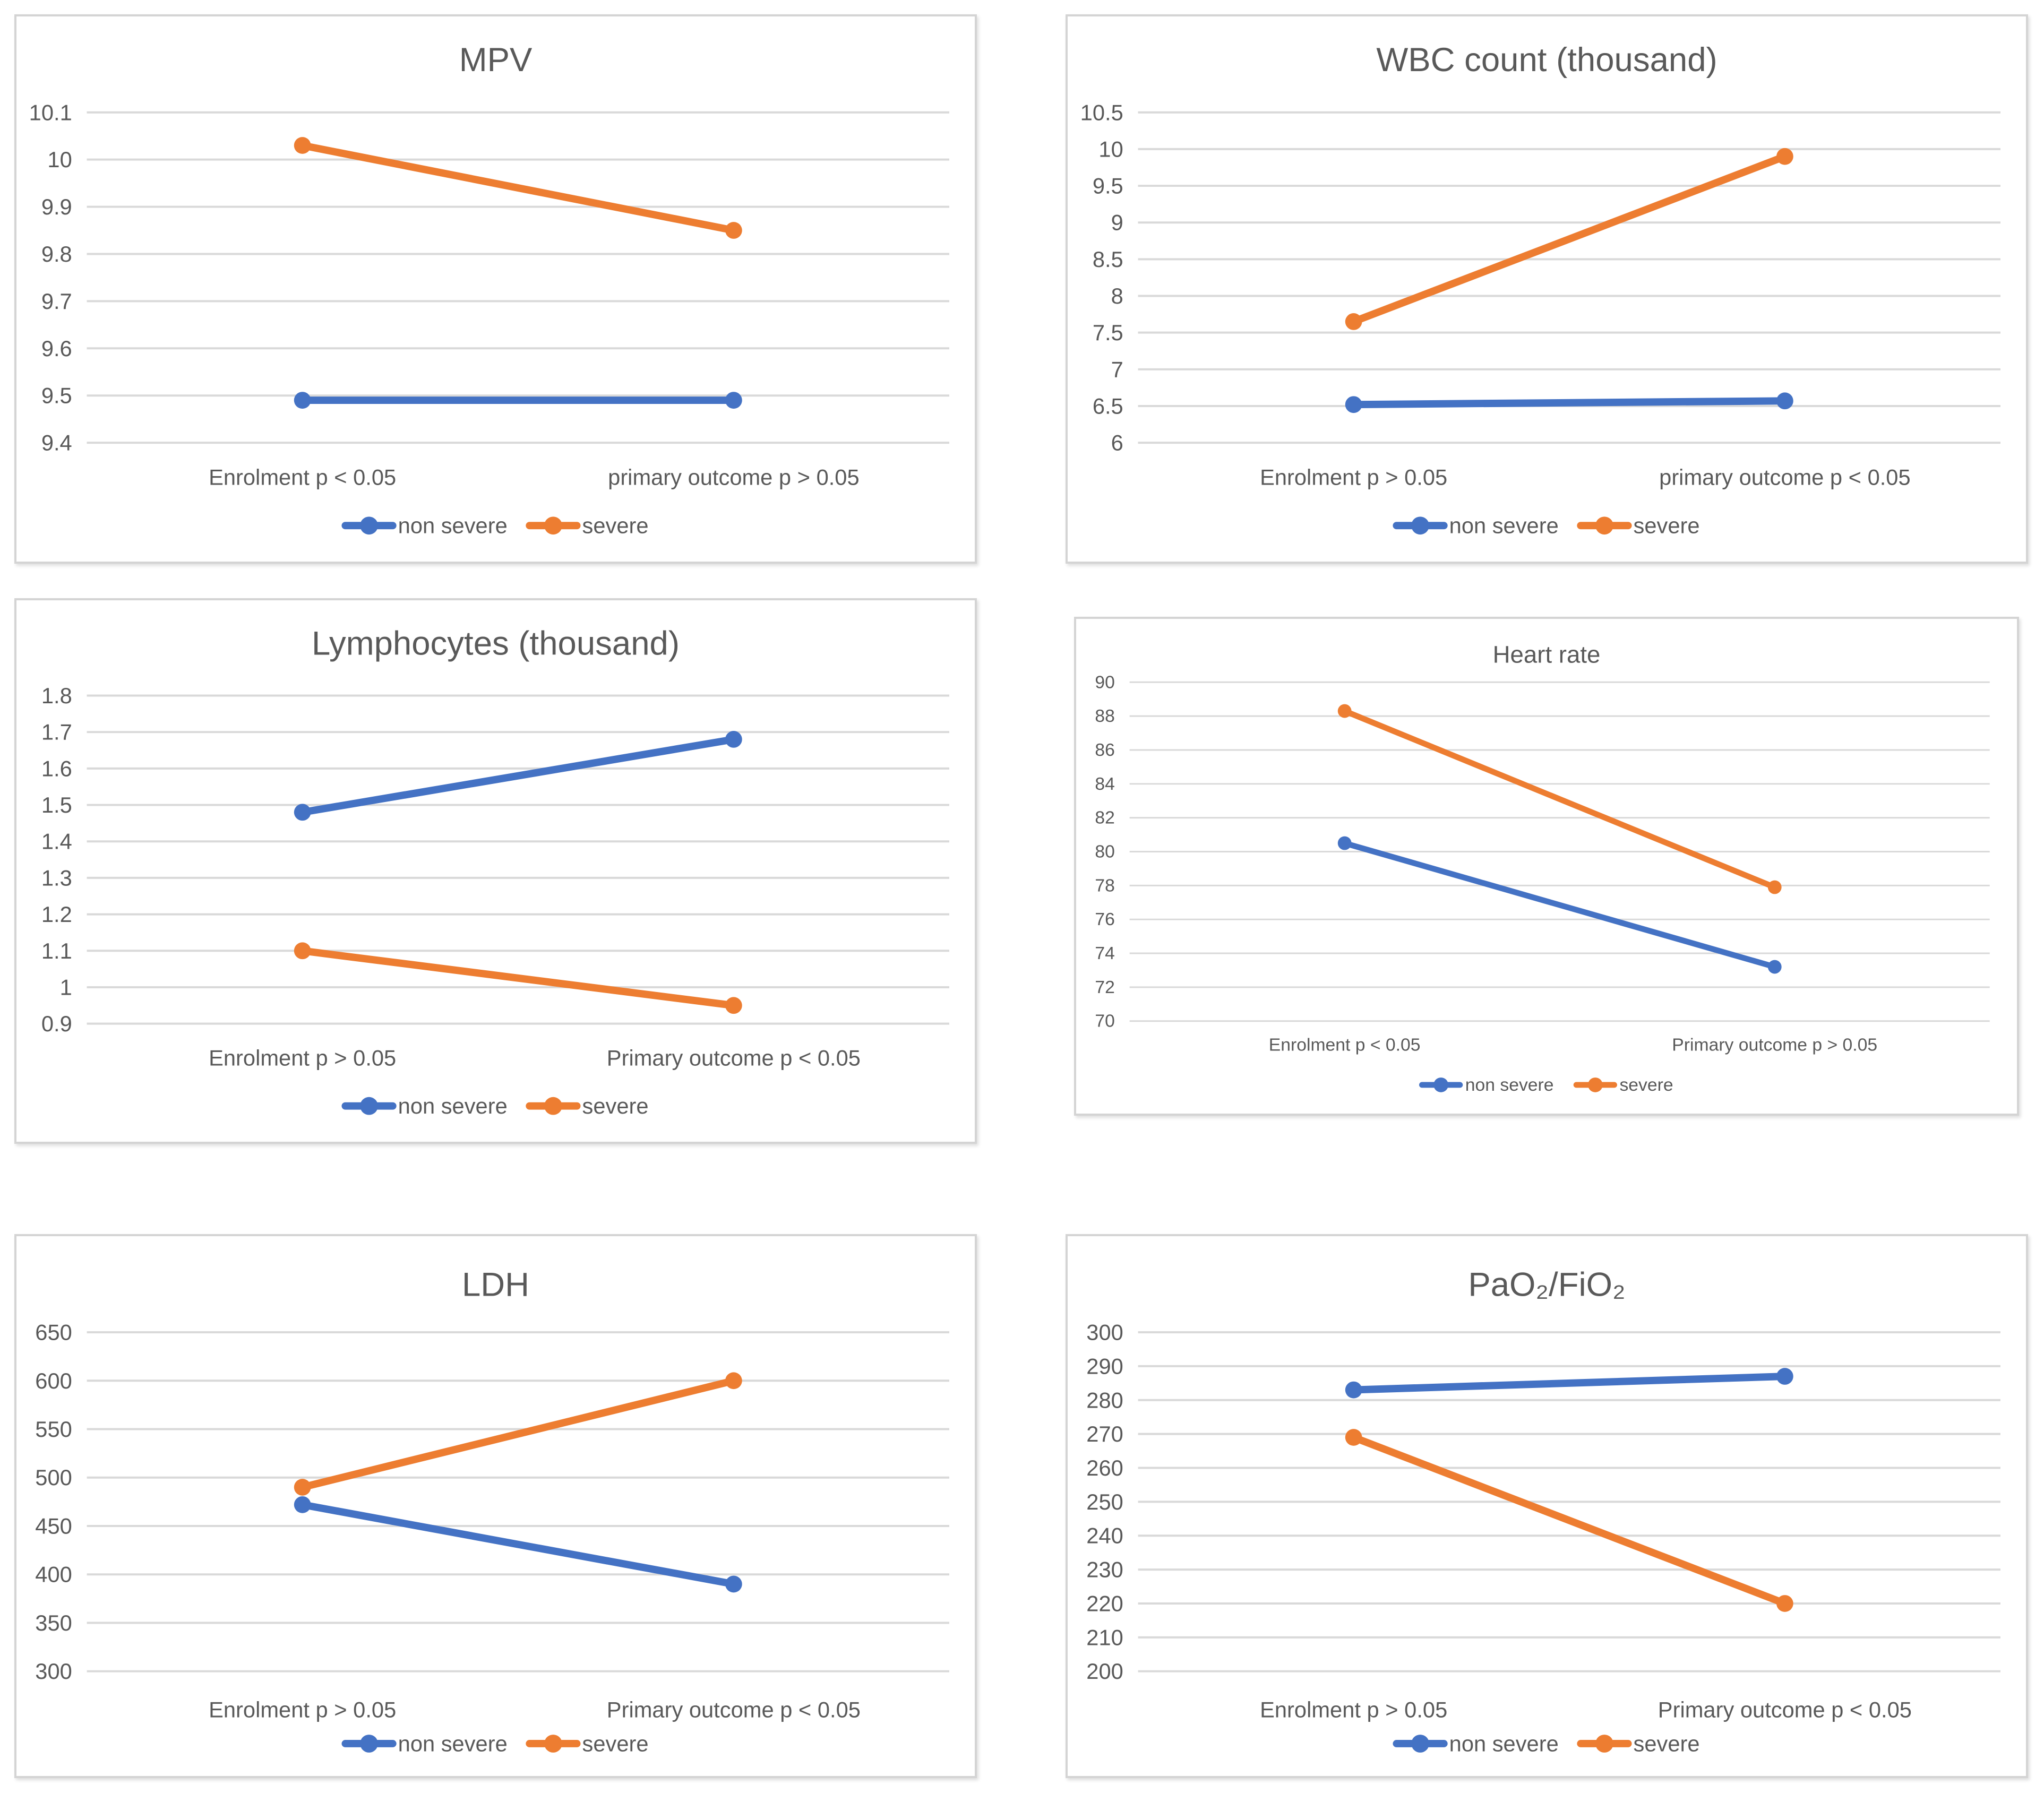 Image resolution: width=2044 pixels, height=1802 pixels. I want to click on y-tick-label: 9.5, so click(1108, 186).